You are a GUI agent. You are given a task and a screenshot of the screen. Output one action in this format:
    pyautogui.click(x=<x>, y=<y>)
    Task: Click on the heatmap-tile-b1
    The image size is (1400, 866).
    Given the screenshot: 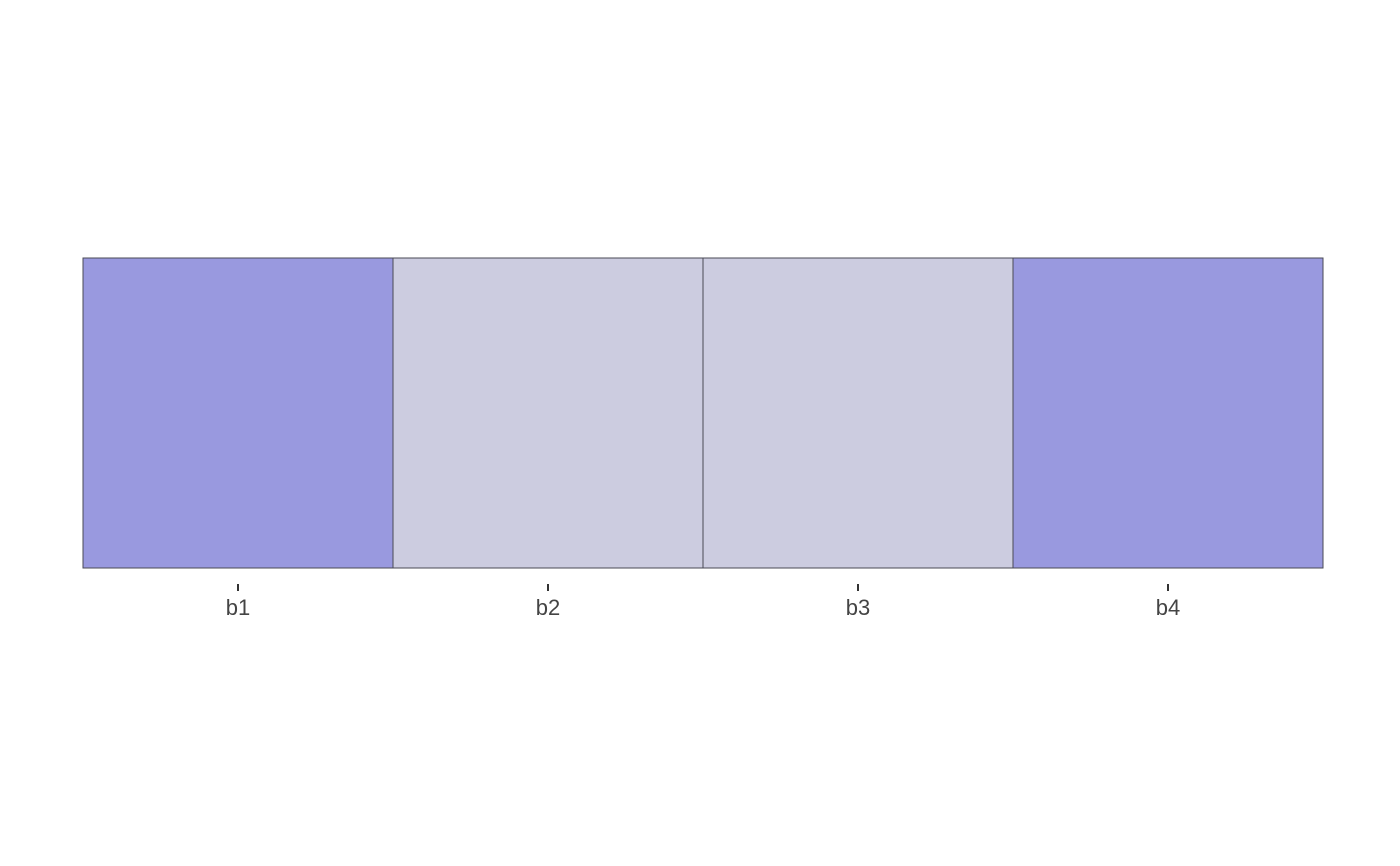 What is the action you would take?
    pyautogui.click(x=238, y=413)
    